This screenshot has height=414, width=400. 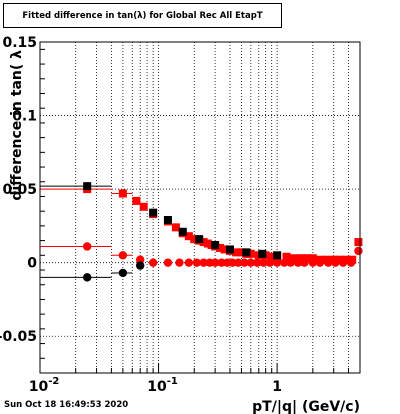 What do you see at coordinates (18, 337) in the screenshot?
I see `y-tick-label: -0.05` at bounding box center [18, 337].